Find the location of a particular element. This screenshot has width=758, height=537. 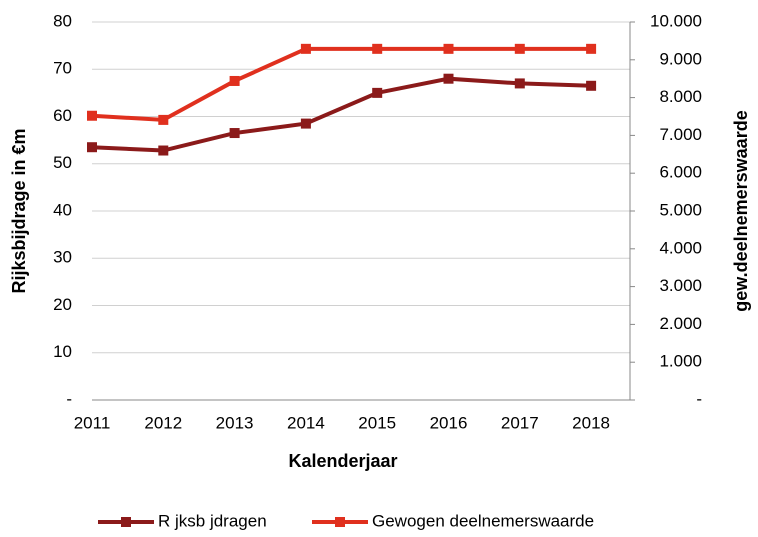

y-axis-title: Rijksbijdrage in €m is located at coordinates (19, 210).